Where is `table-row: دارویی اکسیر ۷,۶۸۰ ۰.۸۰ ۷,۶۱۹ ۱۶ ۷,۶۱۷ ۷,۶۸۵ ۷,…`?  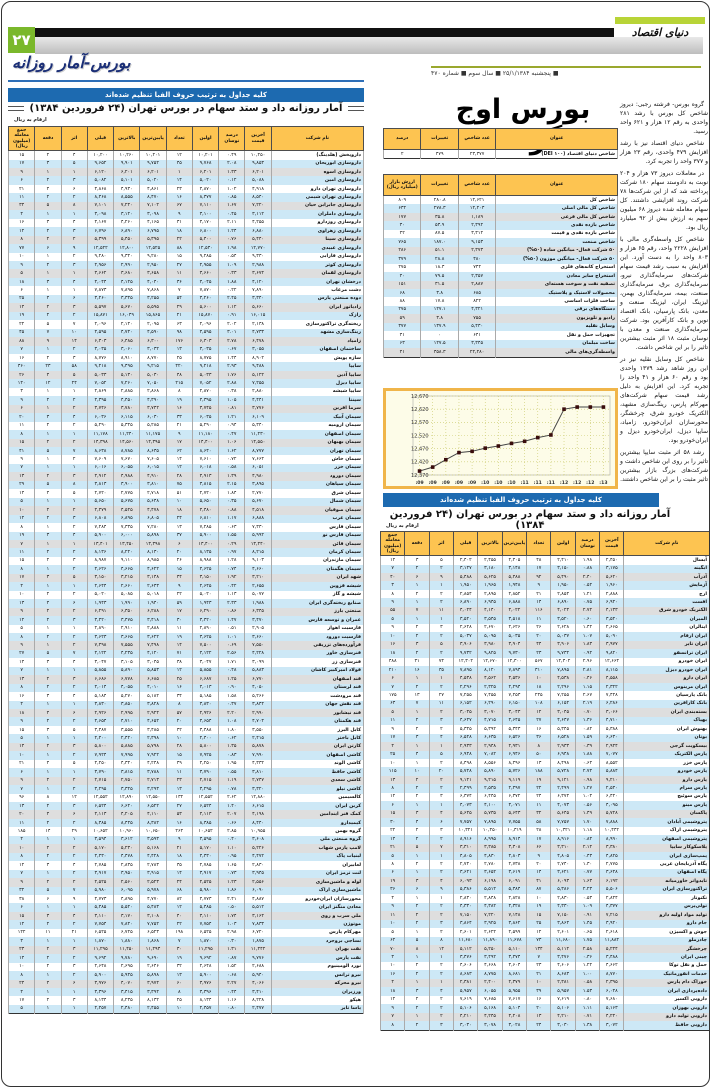 table-row: دارویی اکسیر ۷,۶۸۰ ۰.۸۰ ۷,۶۱۹ ۱۶ ۷,۶۱۷ ۷,۶۸۵ ۷,… is located at coordinates (544, 1000).